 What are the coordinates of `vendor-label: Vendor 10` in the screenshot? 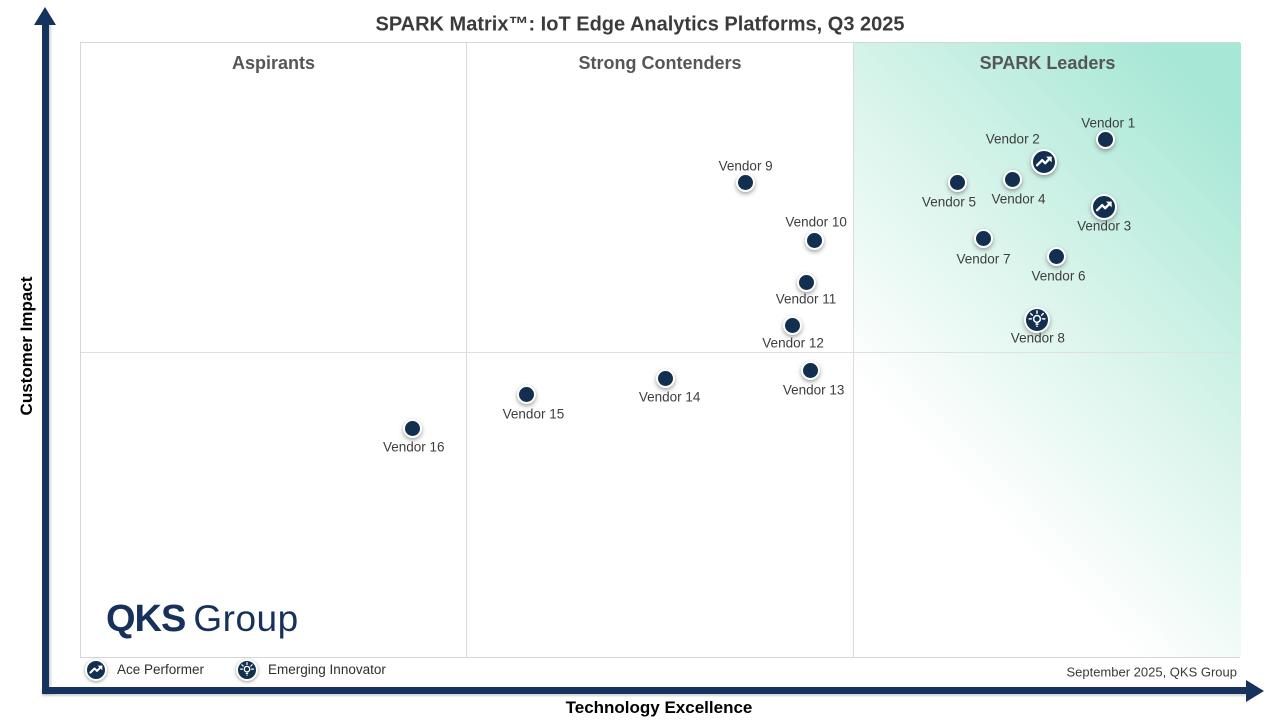 It's located at (816, 222).